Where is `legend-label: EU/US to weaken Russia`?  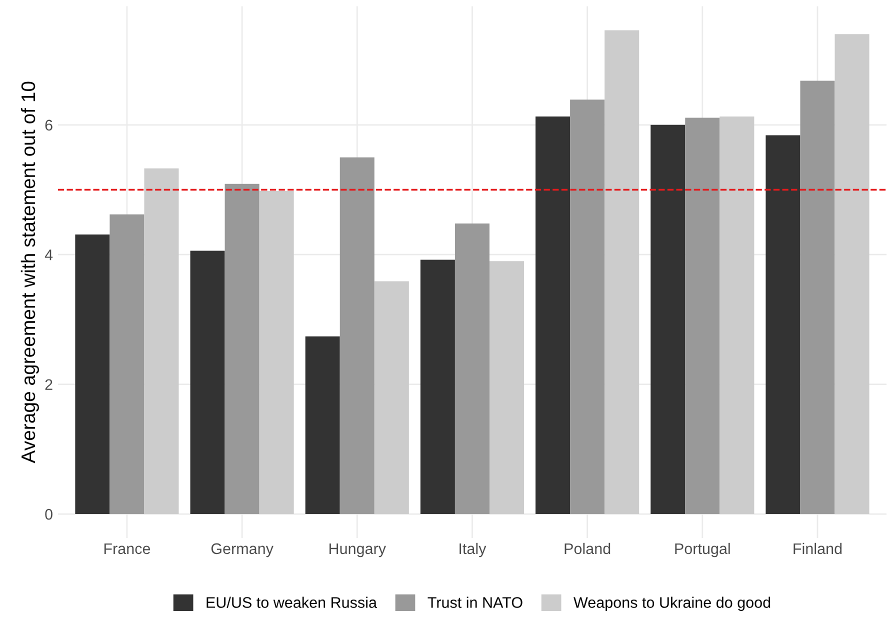
legend-label: EU/US to weaken Russia is located at coordinates (291, 602).